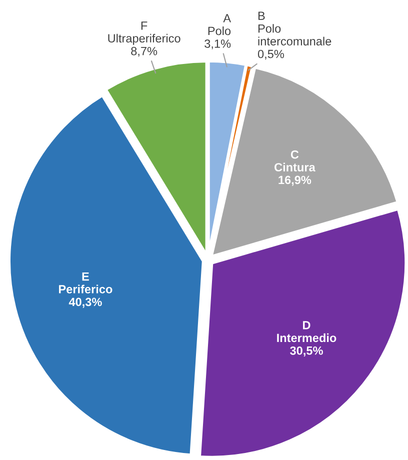 The height and width of the screenshot is (460, 408). What do you see at coordinates (306, 331) in the screenshot?
I see `slice-label: D Intermedio` at bounding box center [306, 331].